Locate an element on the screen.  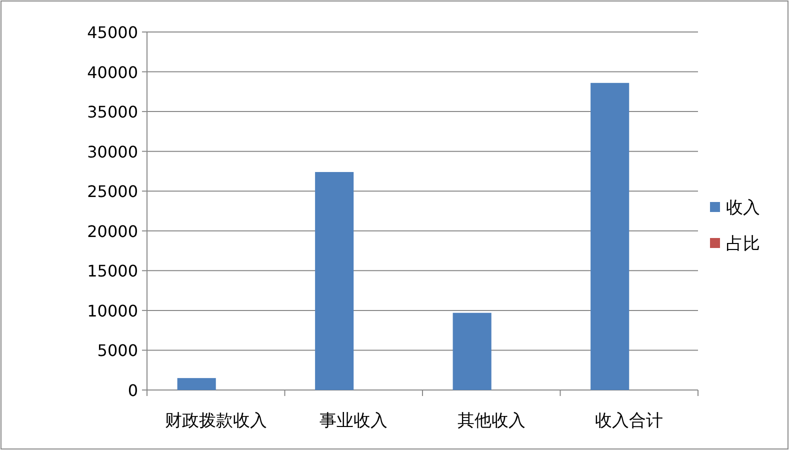
legend-label: 收入 is located at coordinates (743, 208).